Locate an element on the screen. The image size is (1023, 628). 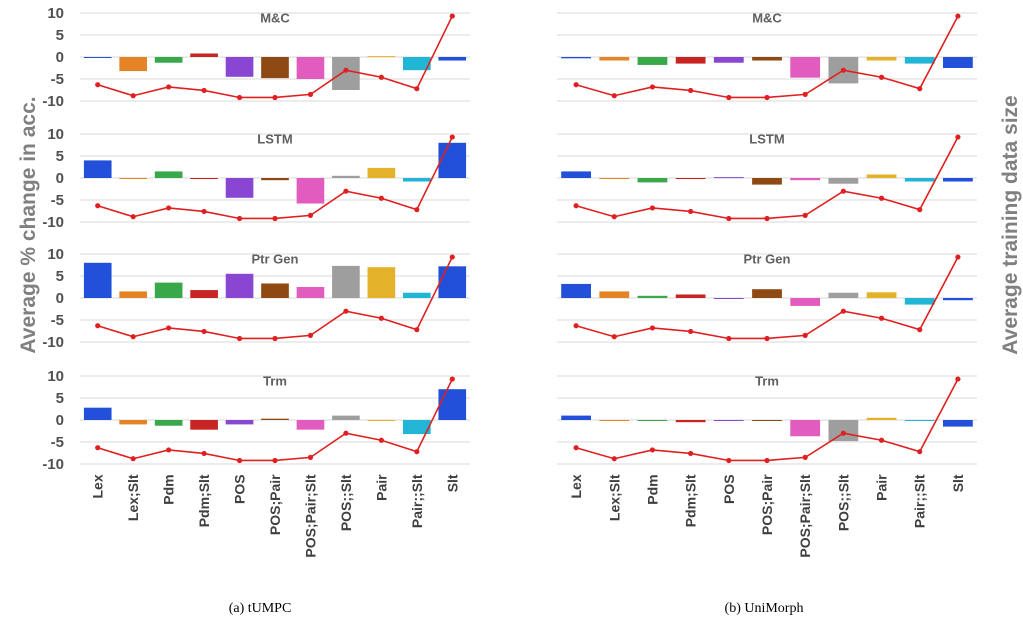
x-tick-label: Lex;Slt is located at coordinates (133, 497).